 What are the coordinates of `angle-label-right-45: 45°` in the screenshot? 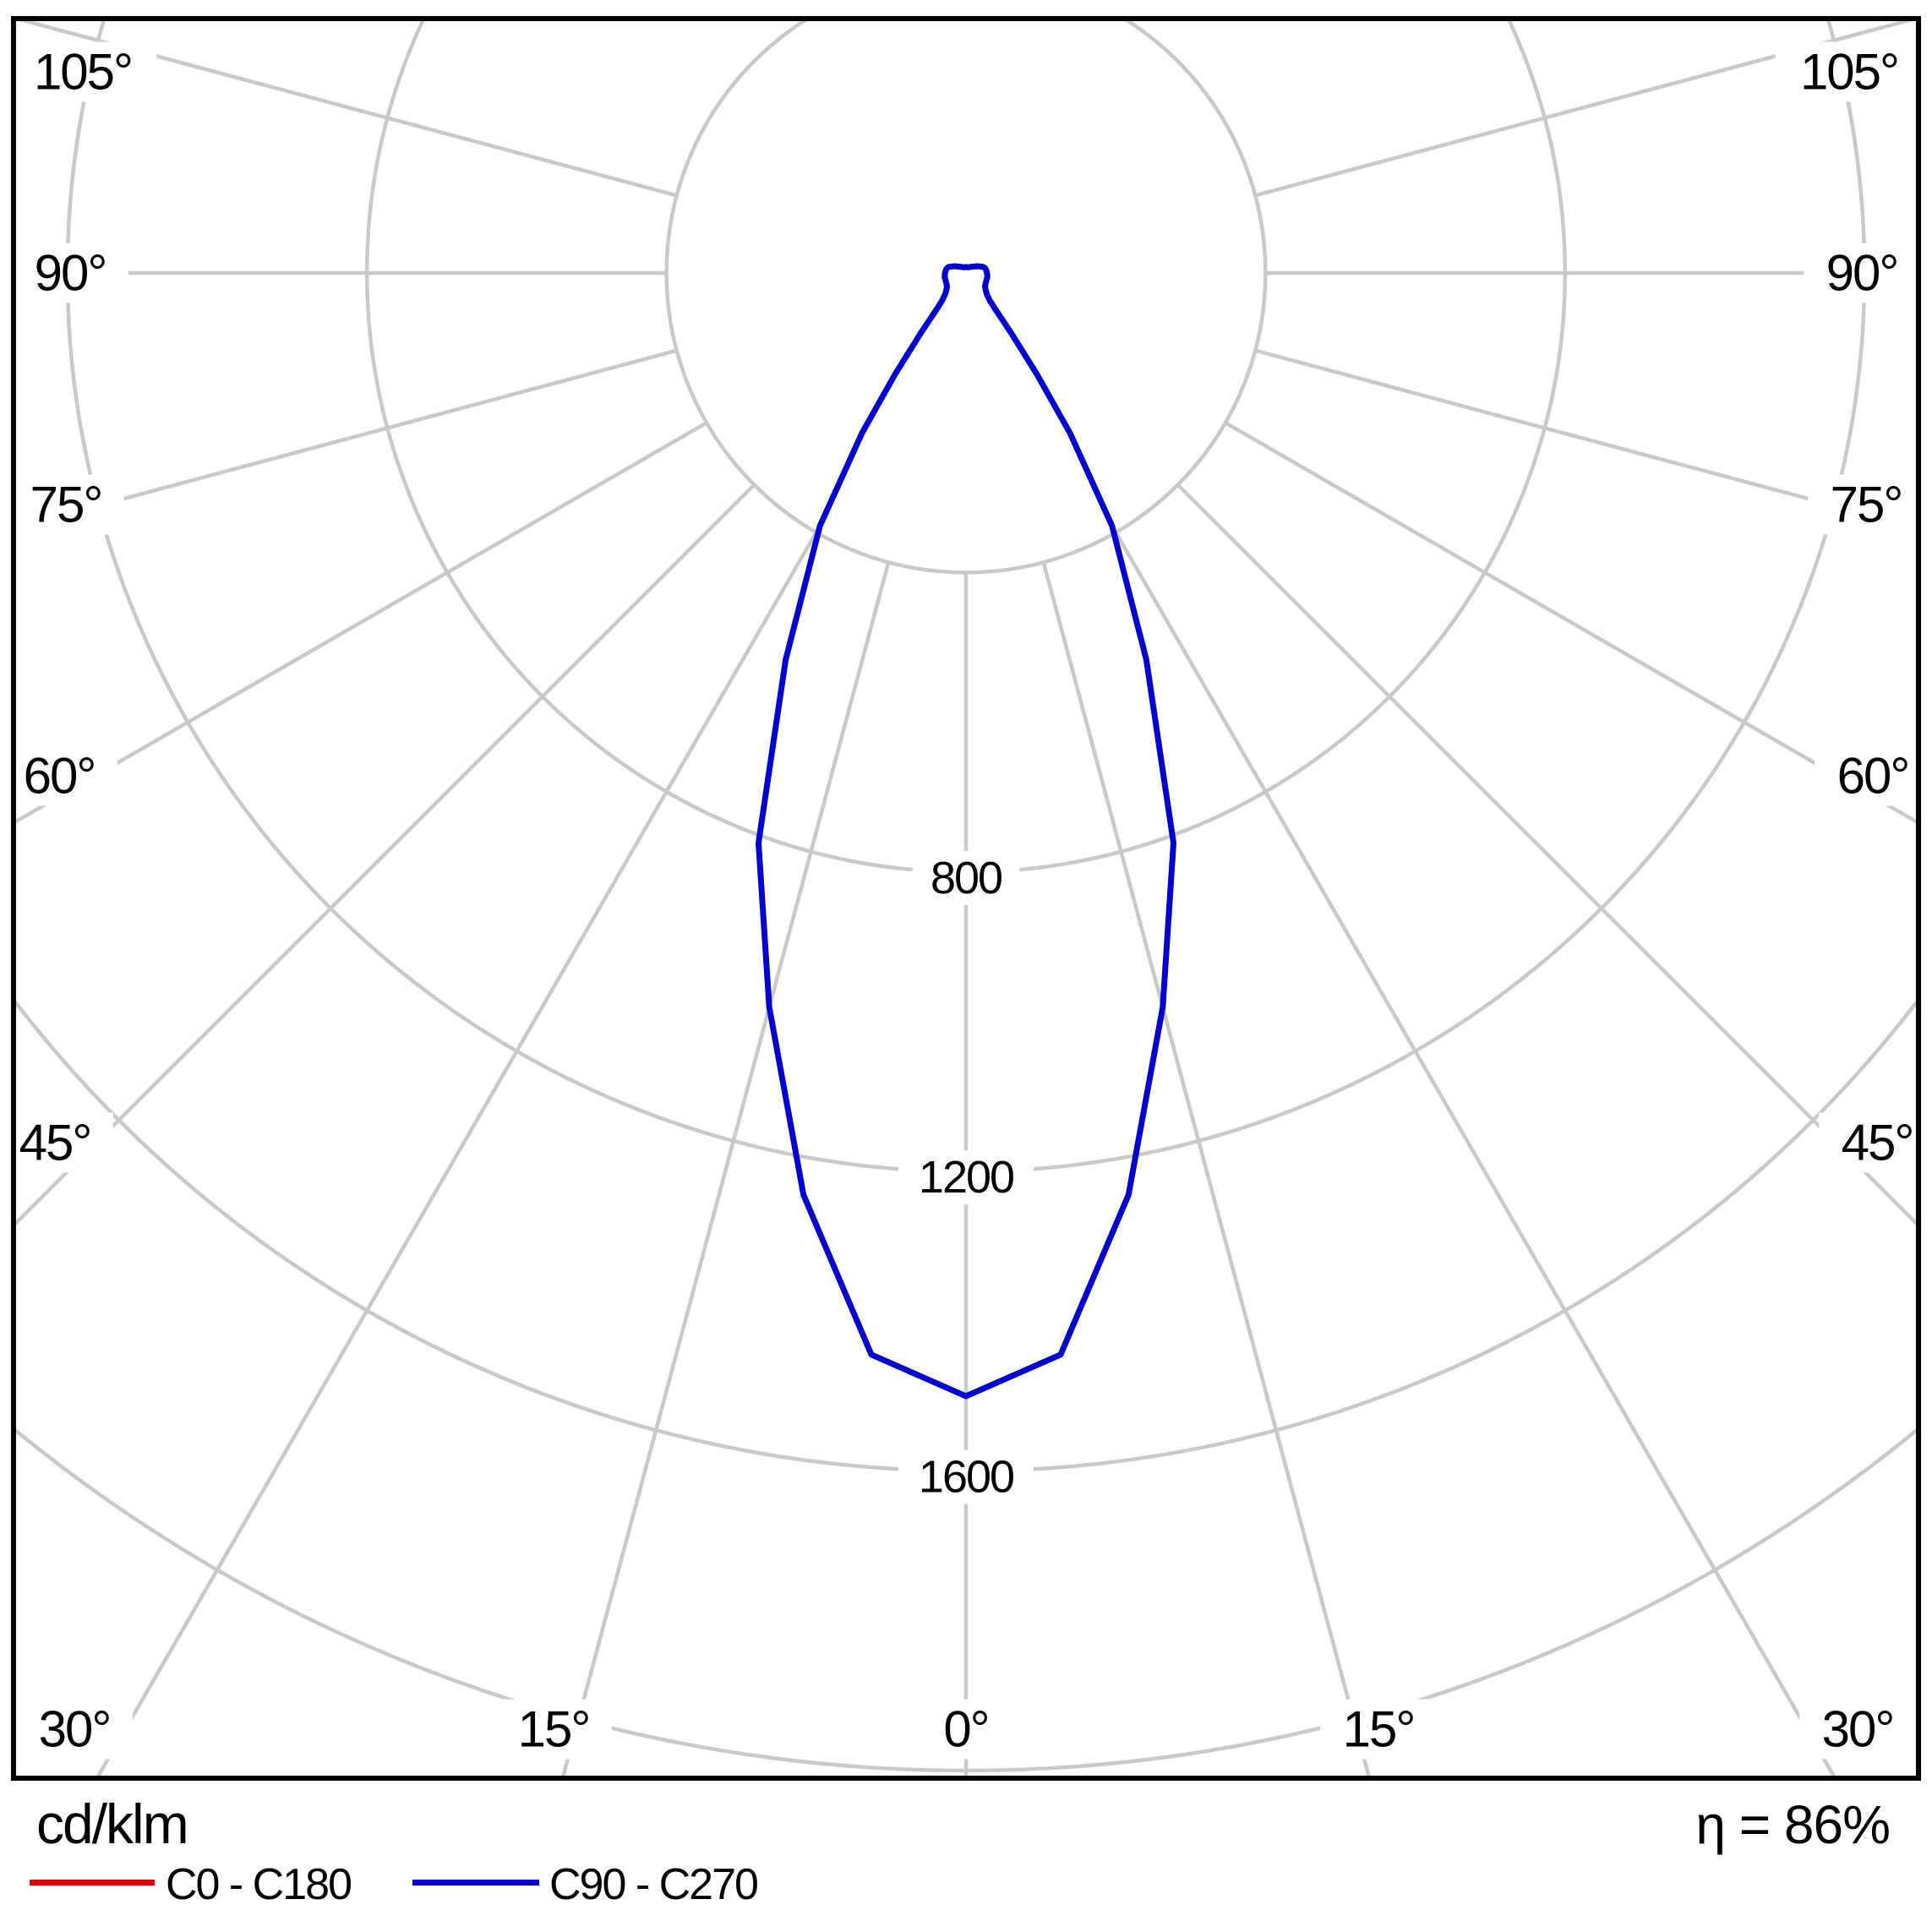 It's located at (1877, 1143).